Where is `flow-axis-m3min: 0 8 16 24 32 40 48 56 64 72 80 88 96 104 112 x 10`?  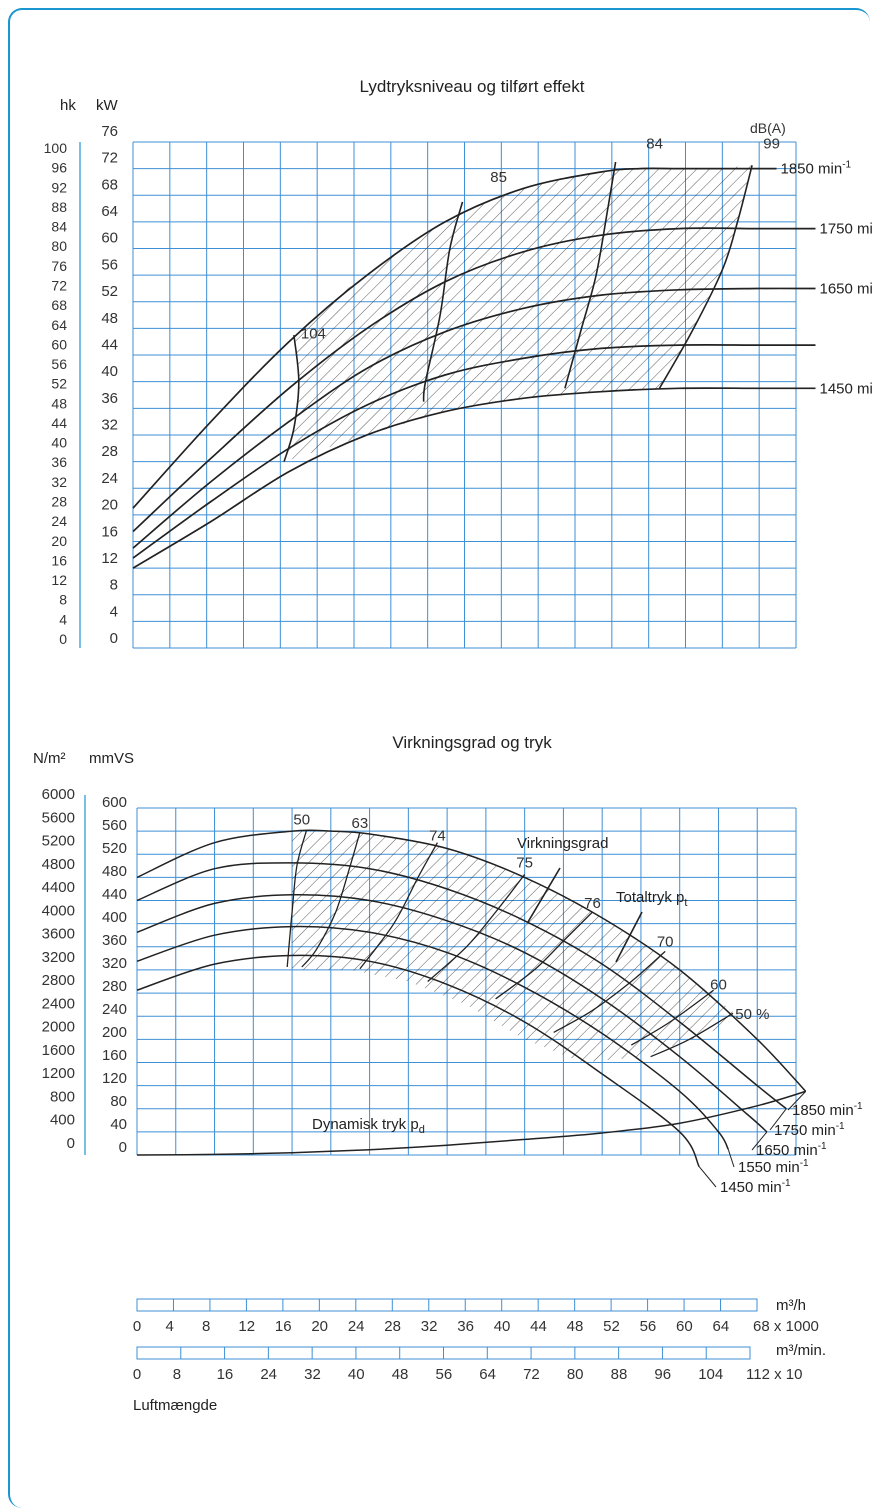 flow-axis-m3min: 0 8 16 24 32 40 48 56 64 72 80 88 96 104 112 x 10 is located at coordinates (467, 1364).